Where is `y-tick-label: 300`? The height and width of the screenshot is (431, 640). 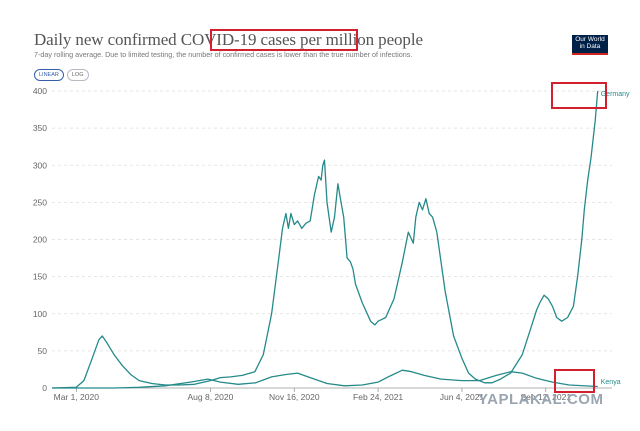 y-tick-label: 300 is located at coordinates (40, 165).